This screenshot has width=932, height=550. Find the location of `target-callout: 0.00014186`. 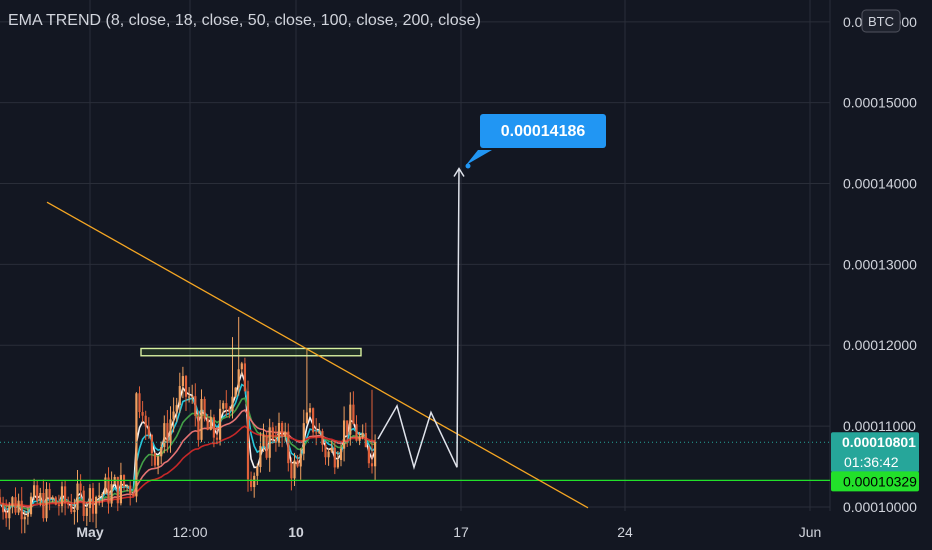

target-callout: 0.00014186 is located at coordinates (536, 141).